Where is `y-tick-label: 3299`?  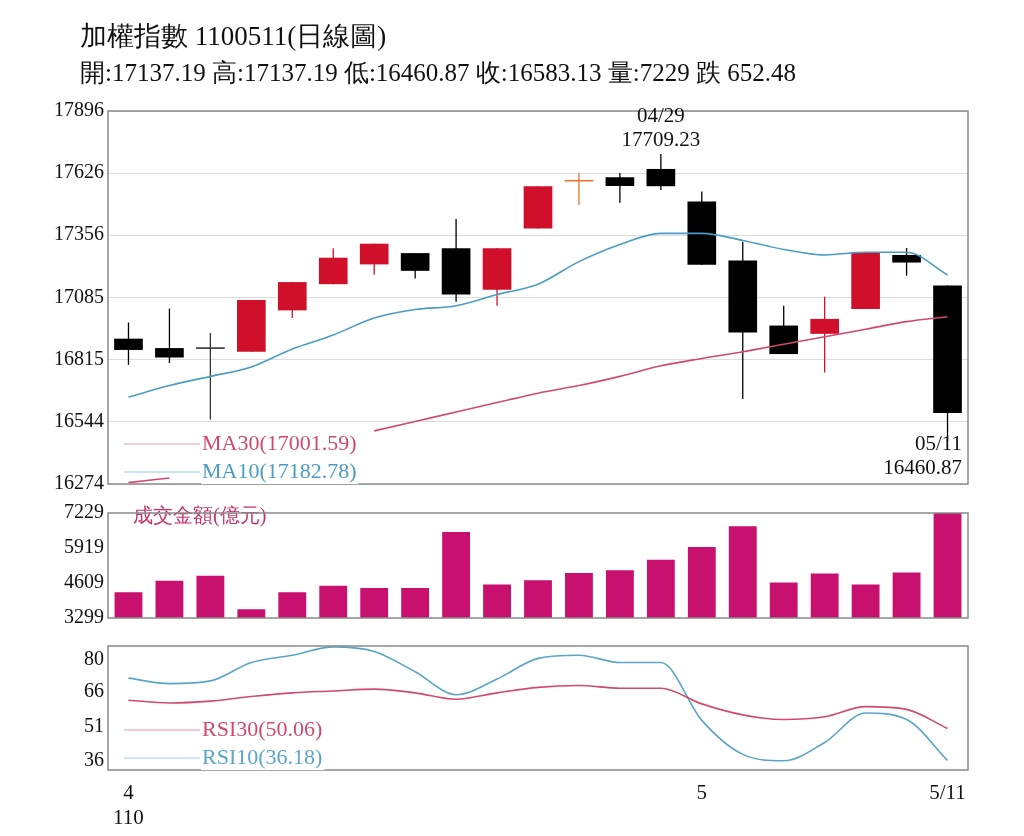 y-tick-label: 3299 is located at coordinates (84, 616).